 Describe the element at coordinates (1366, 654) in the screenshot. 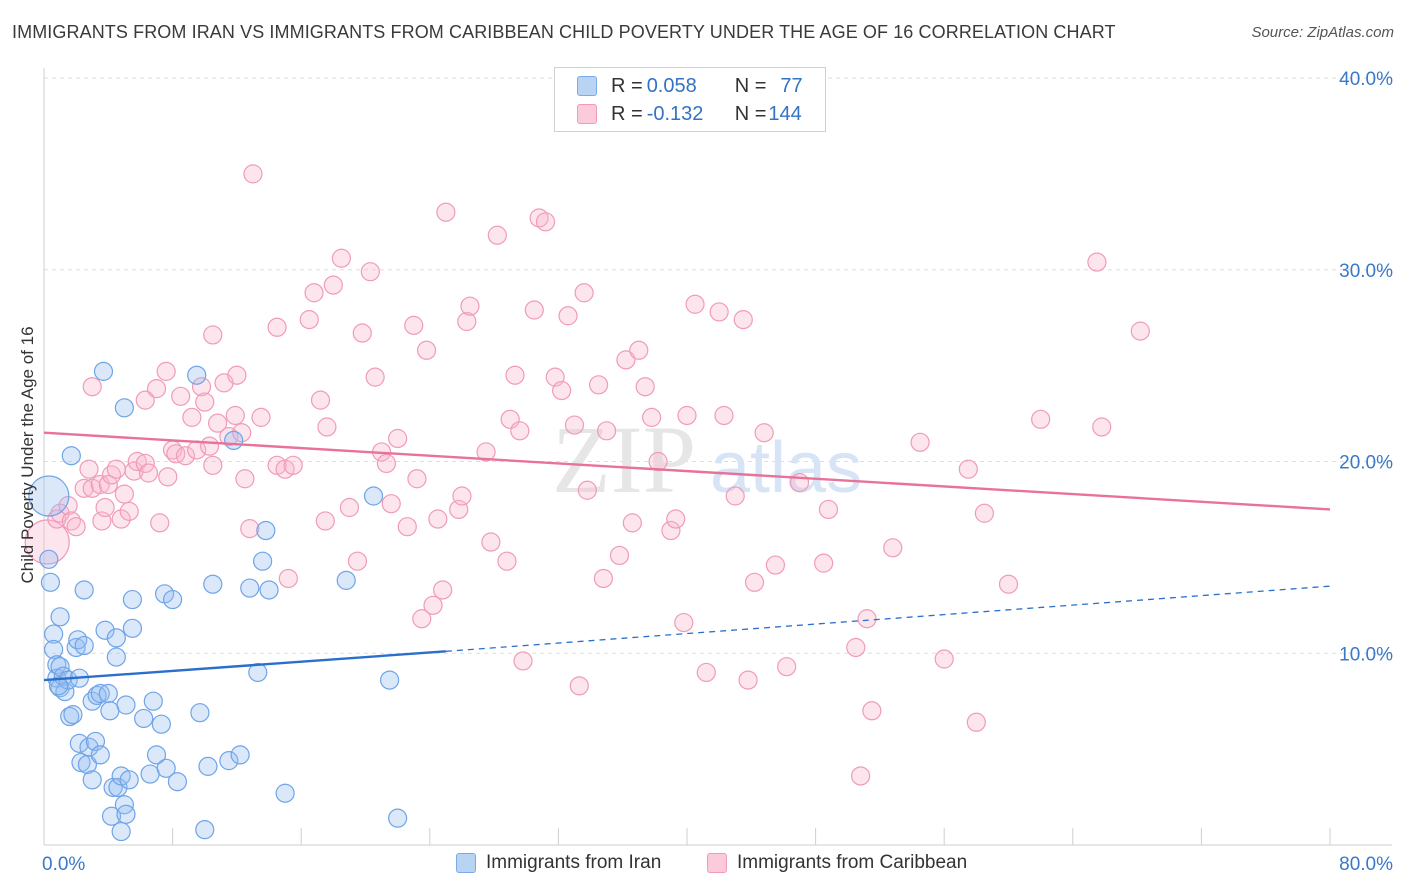

I see `y-tick-label: 10.0%` at that location.